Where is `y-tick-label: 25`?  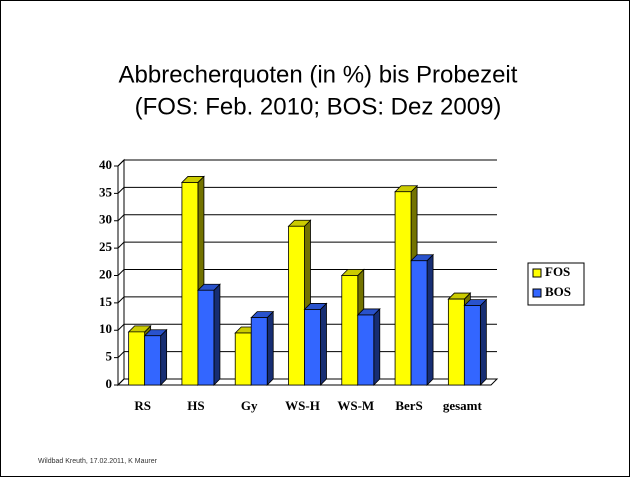
y-tick-label: 25 is located at coordinates (106, 246).